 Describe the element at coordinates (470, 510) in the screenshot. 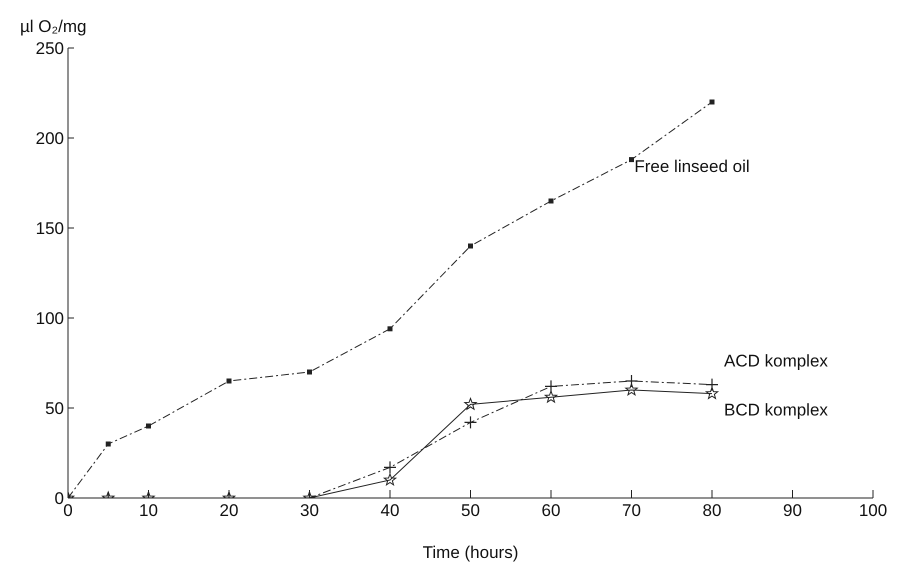

I see `x-tick-label: 50` at that location.